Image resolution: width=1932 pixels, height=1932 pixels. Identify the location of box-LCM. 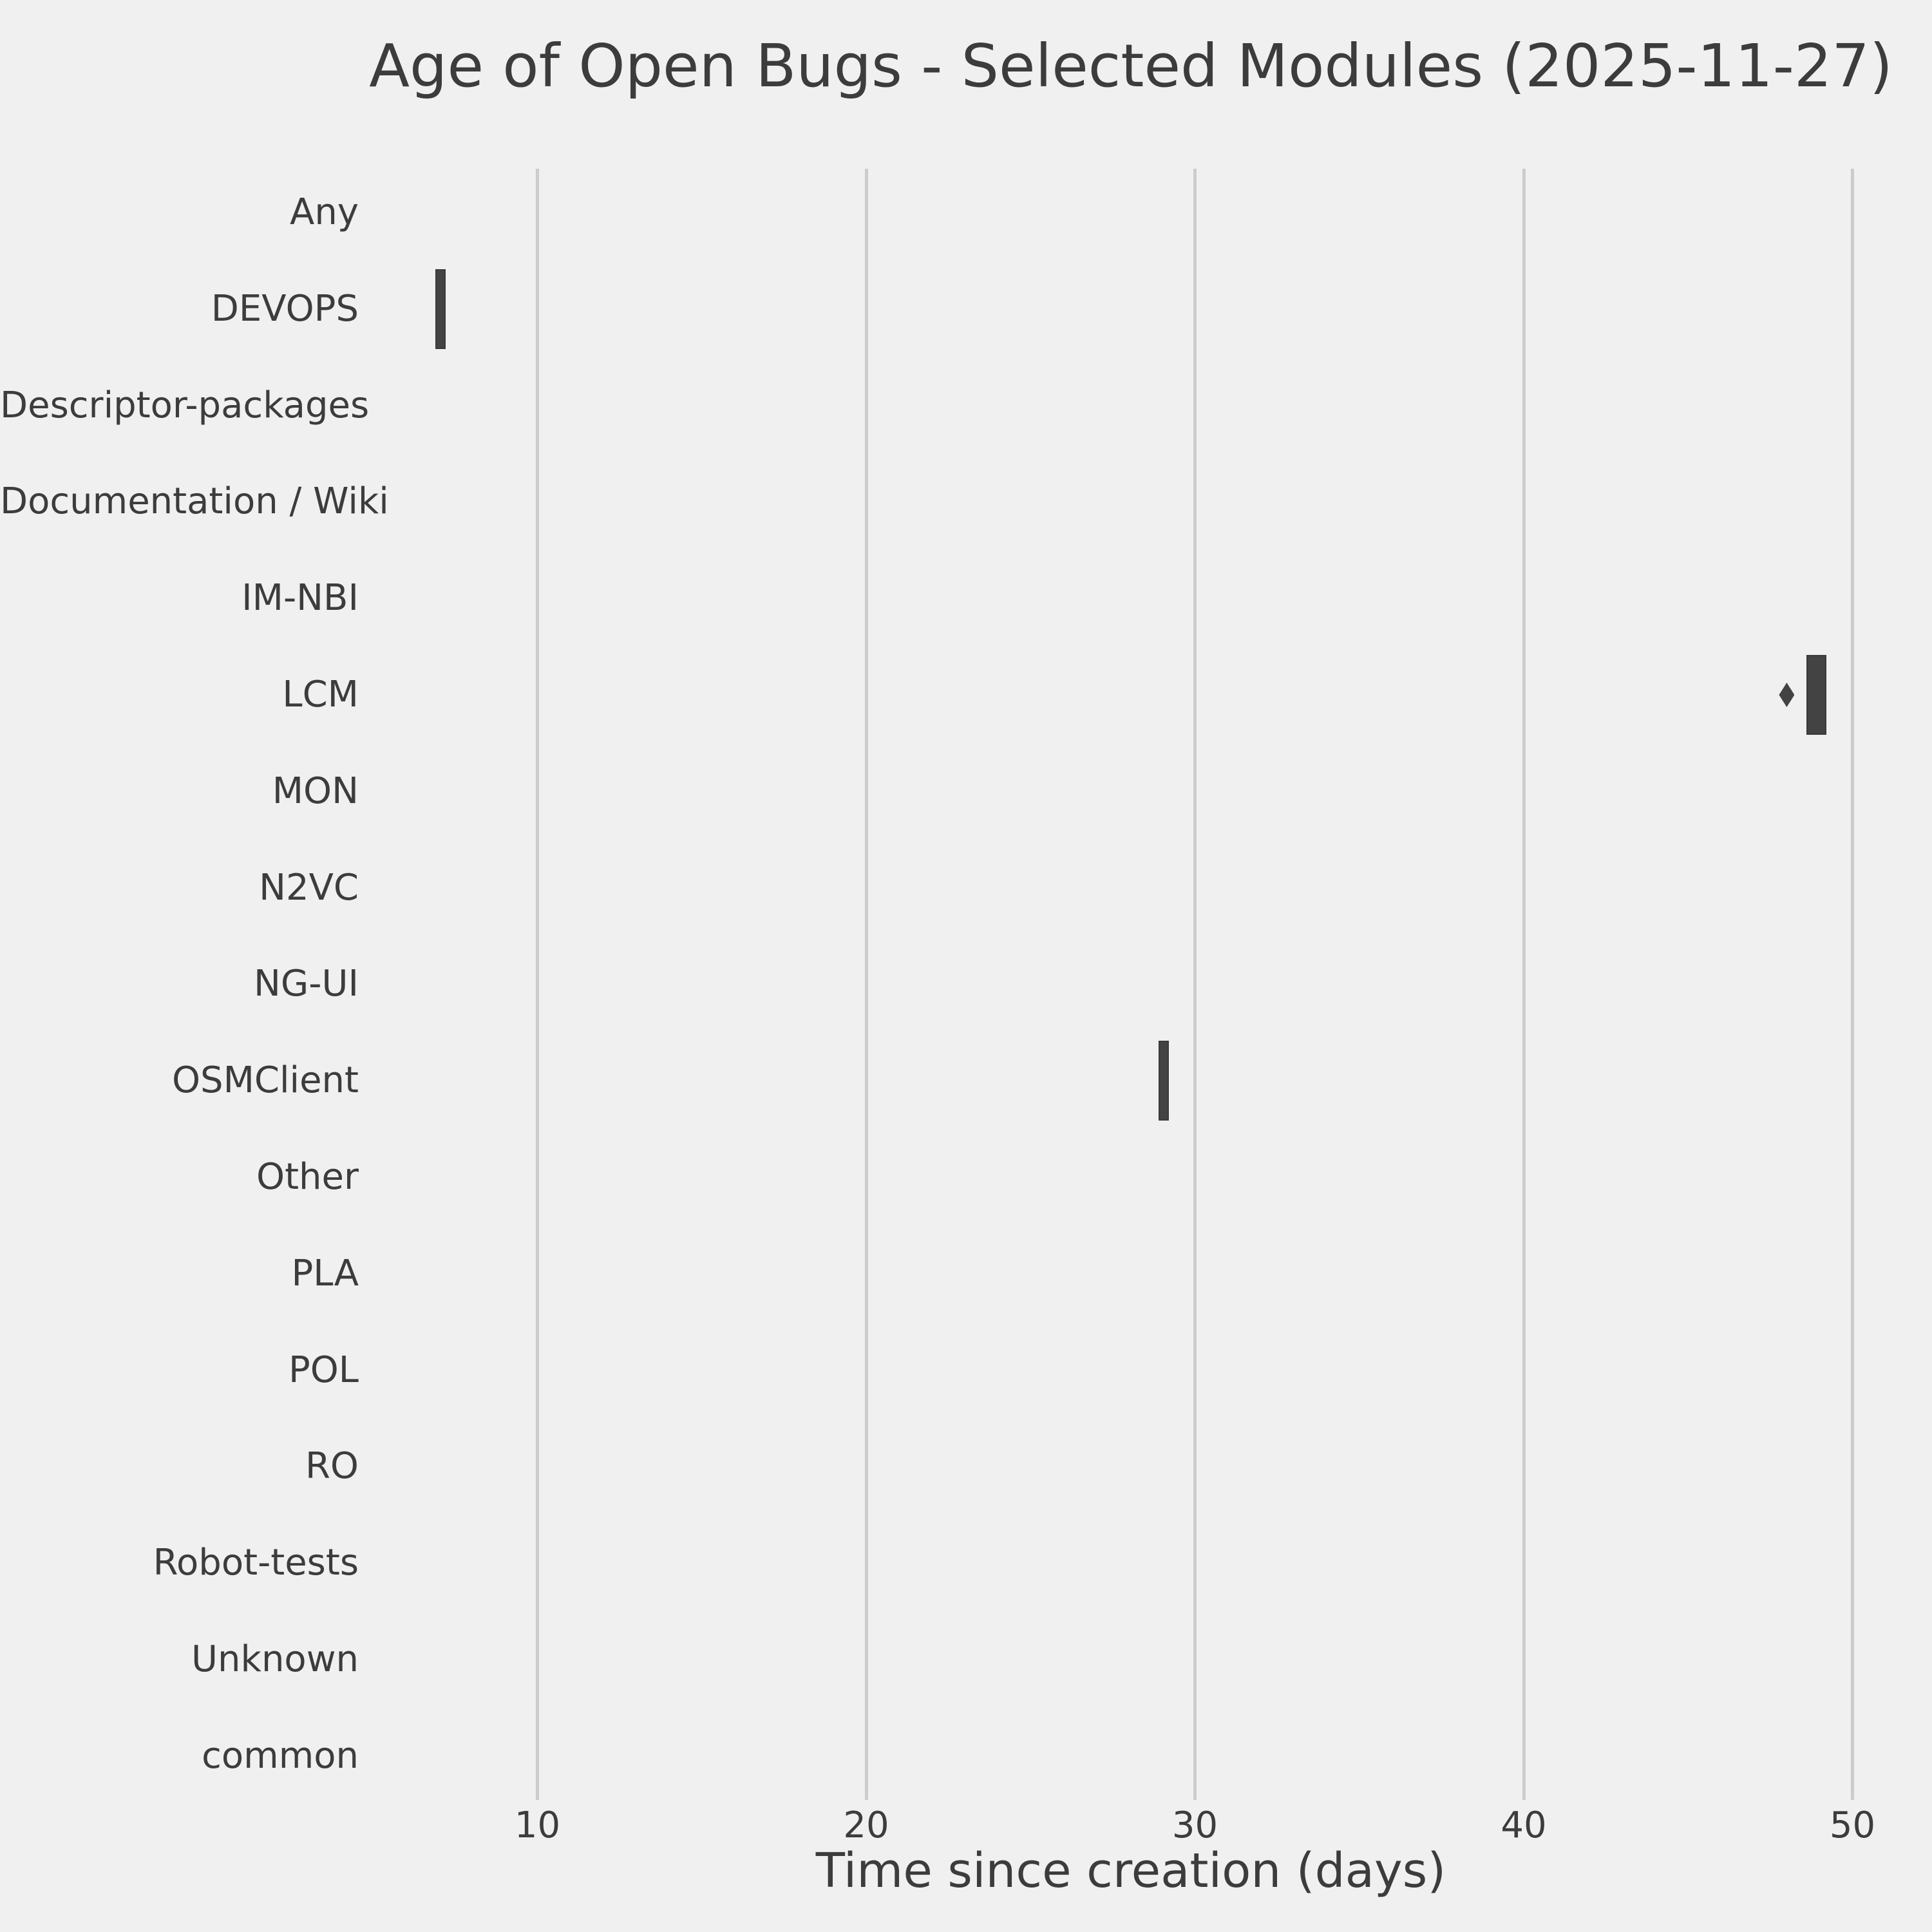
(1816, 695).